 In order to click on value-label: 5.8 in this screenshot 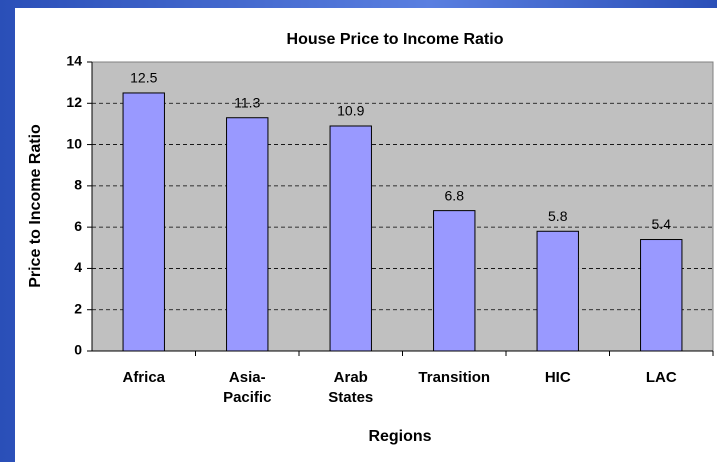, I will do `click(558, 216)`.